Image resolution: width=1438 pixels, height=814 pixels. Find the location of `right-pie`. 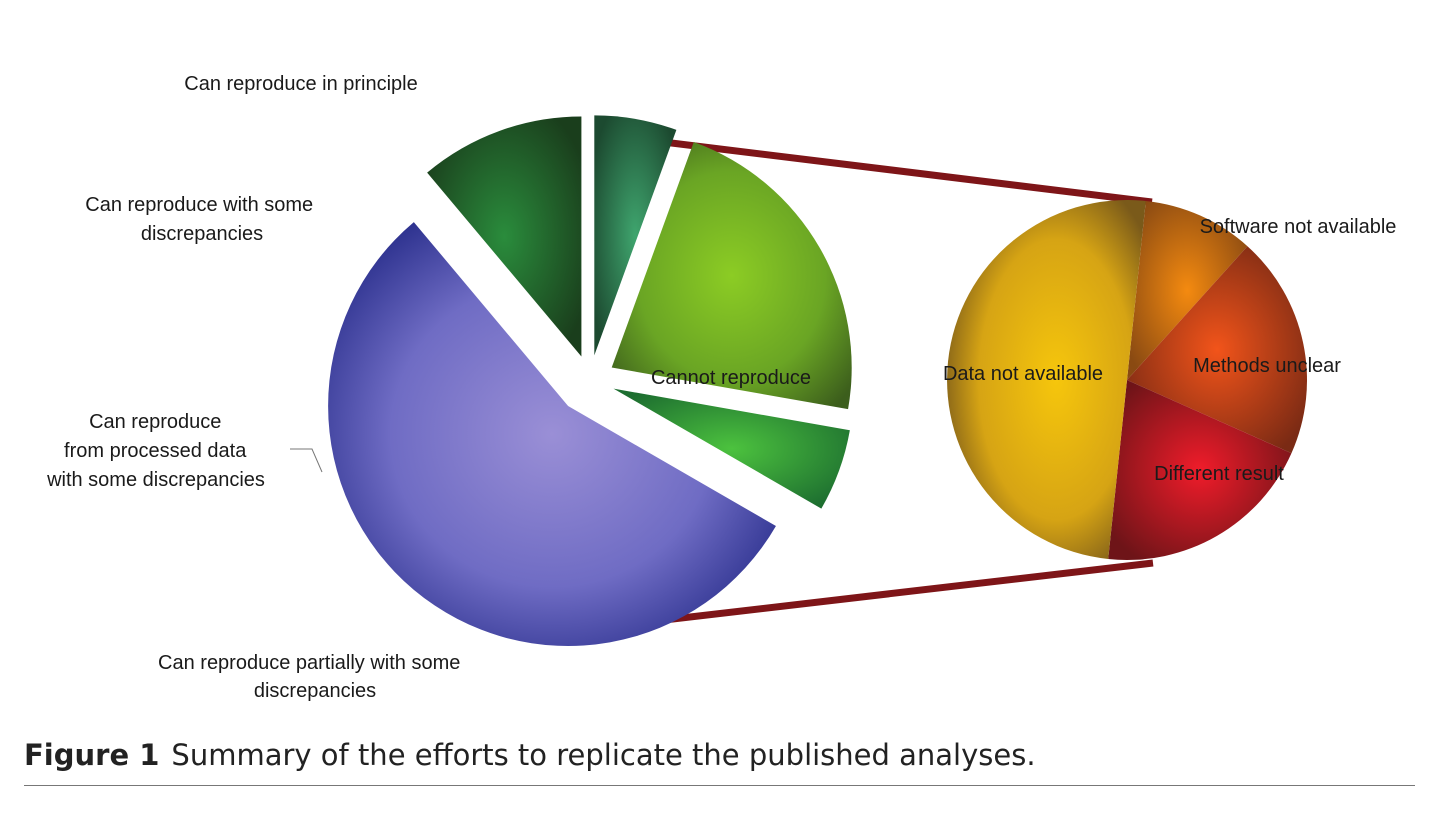

right-pie is located at coordinates (1127, 380).